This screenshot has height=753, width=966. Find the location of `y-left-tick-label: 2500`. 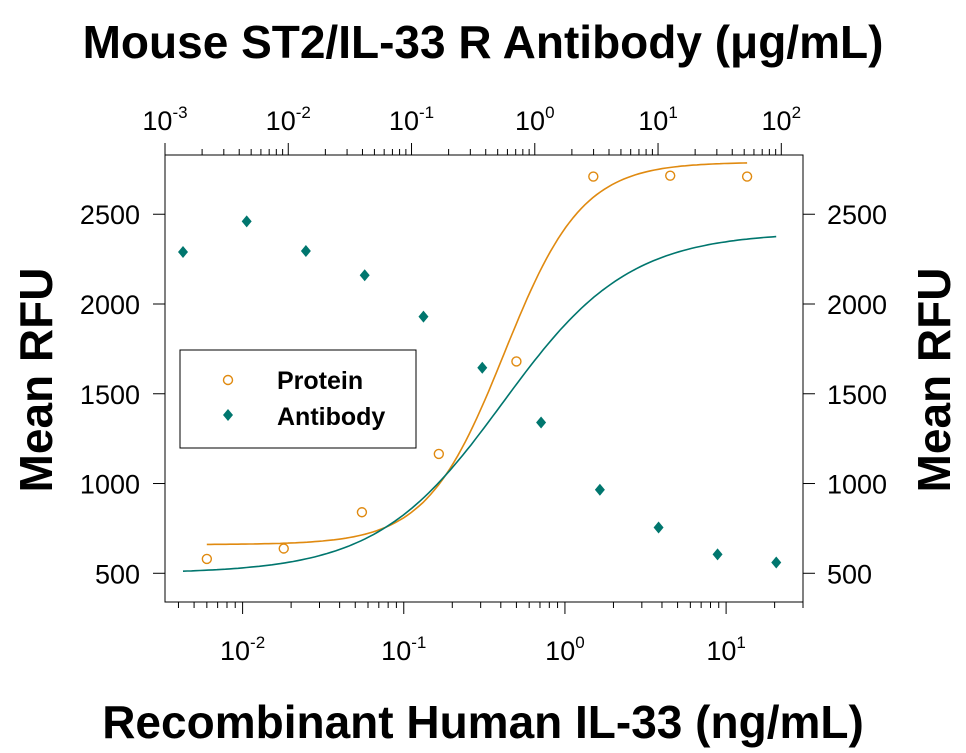

y-left-tick-label: 2500 is located at coordinates (110, 215).